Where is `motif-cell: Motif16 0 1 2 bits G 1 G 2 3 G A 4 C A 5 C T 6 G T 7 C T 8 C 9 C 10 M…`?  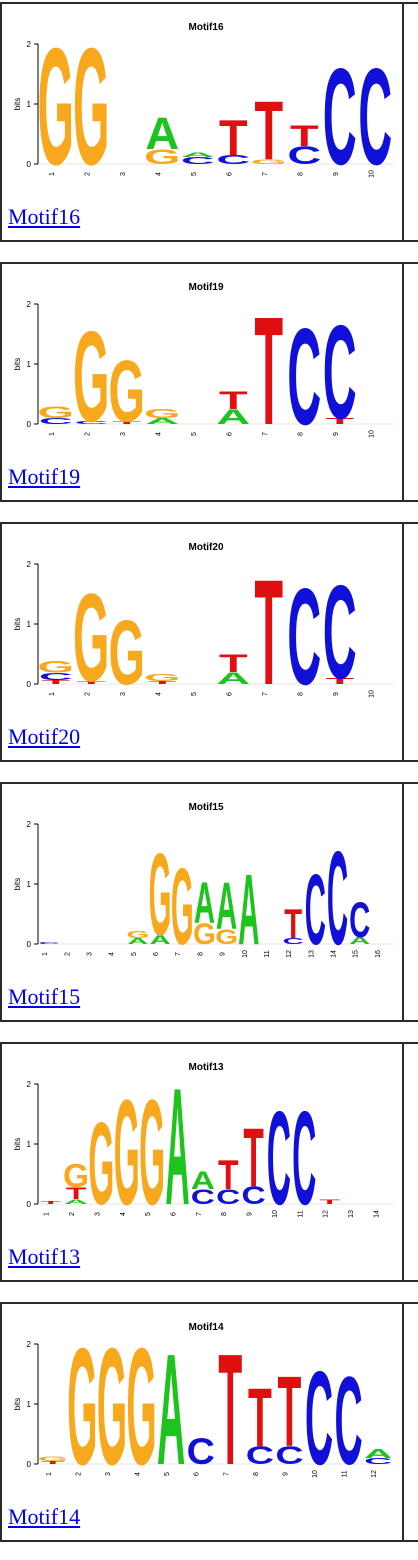
motif-cell: Motif16 0 1 2 bits G 1 G 2 3 G A 4 C A 5 C T 6 G T 7 C T 8 C 9 C 10 M… is located at coordinates (202, 122).